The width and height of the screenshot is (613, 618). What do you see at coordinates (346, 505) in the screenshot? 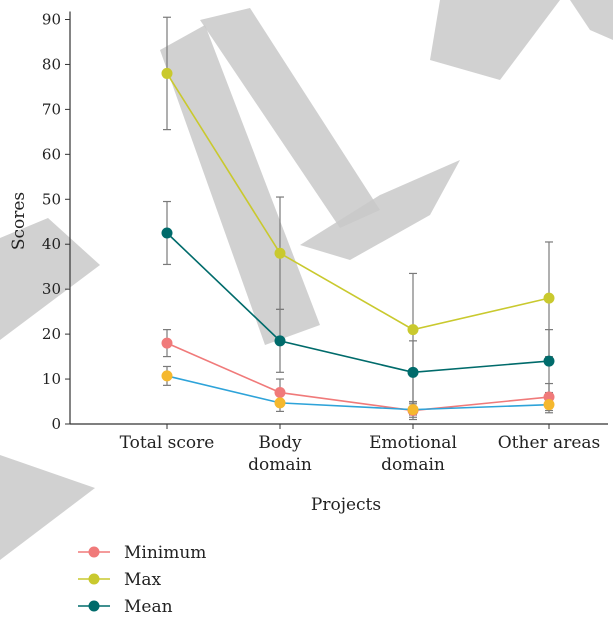
I see `x-axis-title: Projects` at bounding box center [346, 505].